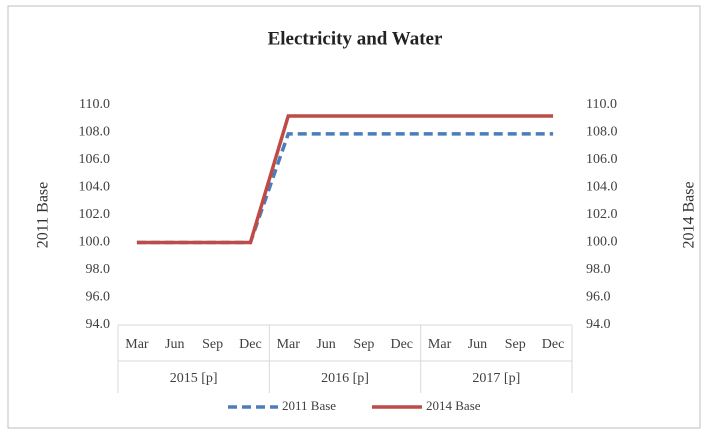  I want to click on group-label: 2017 [p], so click(496, 378).